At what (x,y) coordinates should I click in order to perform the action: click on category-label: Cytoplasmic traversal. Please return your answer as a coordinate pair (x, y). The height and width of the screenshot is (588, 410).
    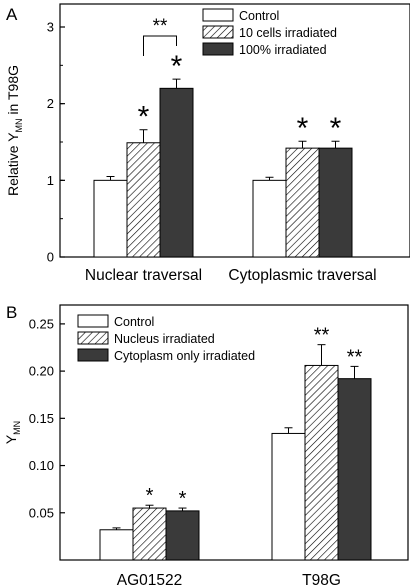
    Looking at the image, I should click on (302, 275).